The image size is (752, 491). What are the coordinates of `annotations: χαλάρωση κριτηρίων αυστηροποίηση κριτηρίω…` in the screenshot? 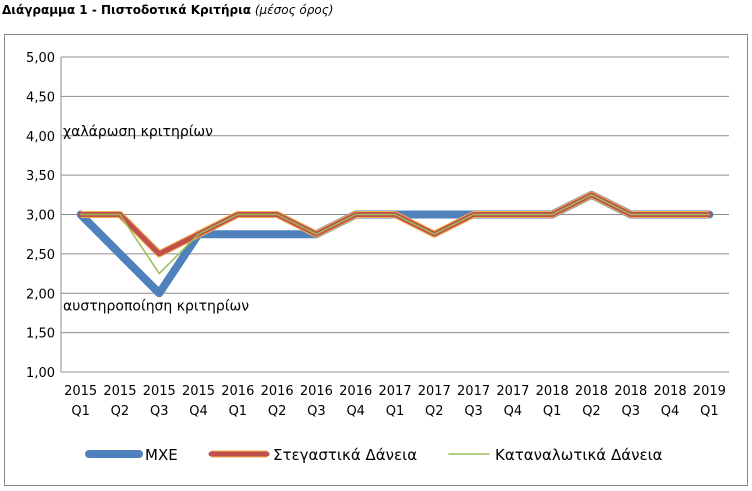 It's located at (156, 219).